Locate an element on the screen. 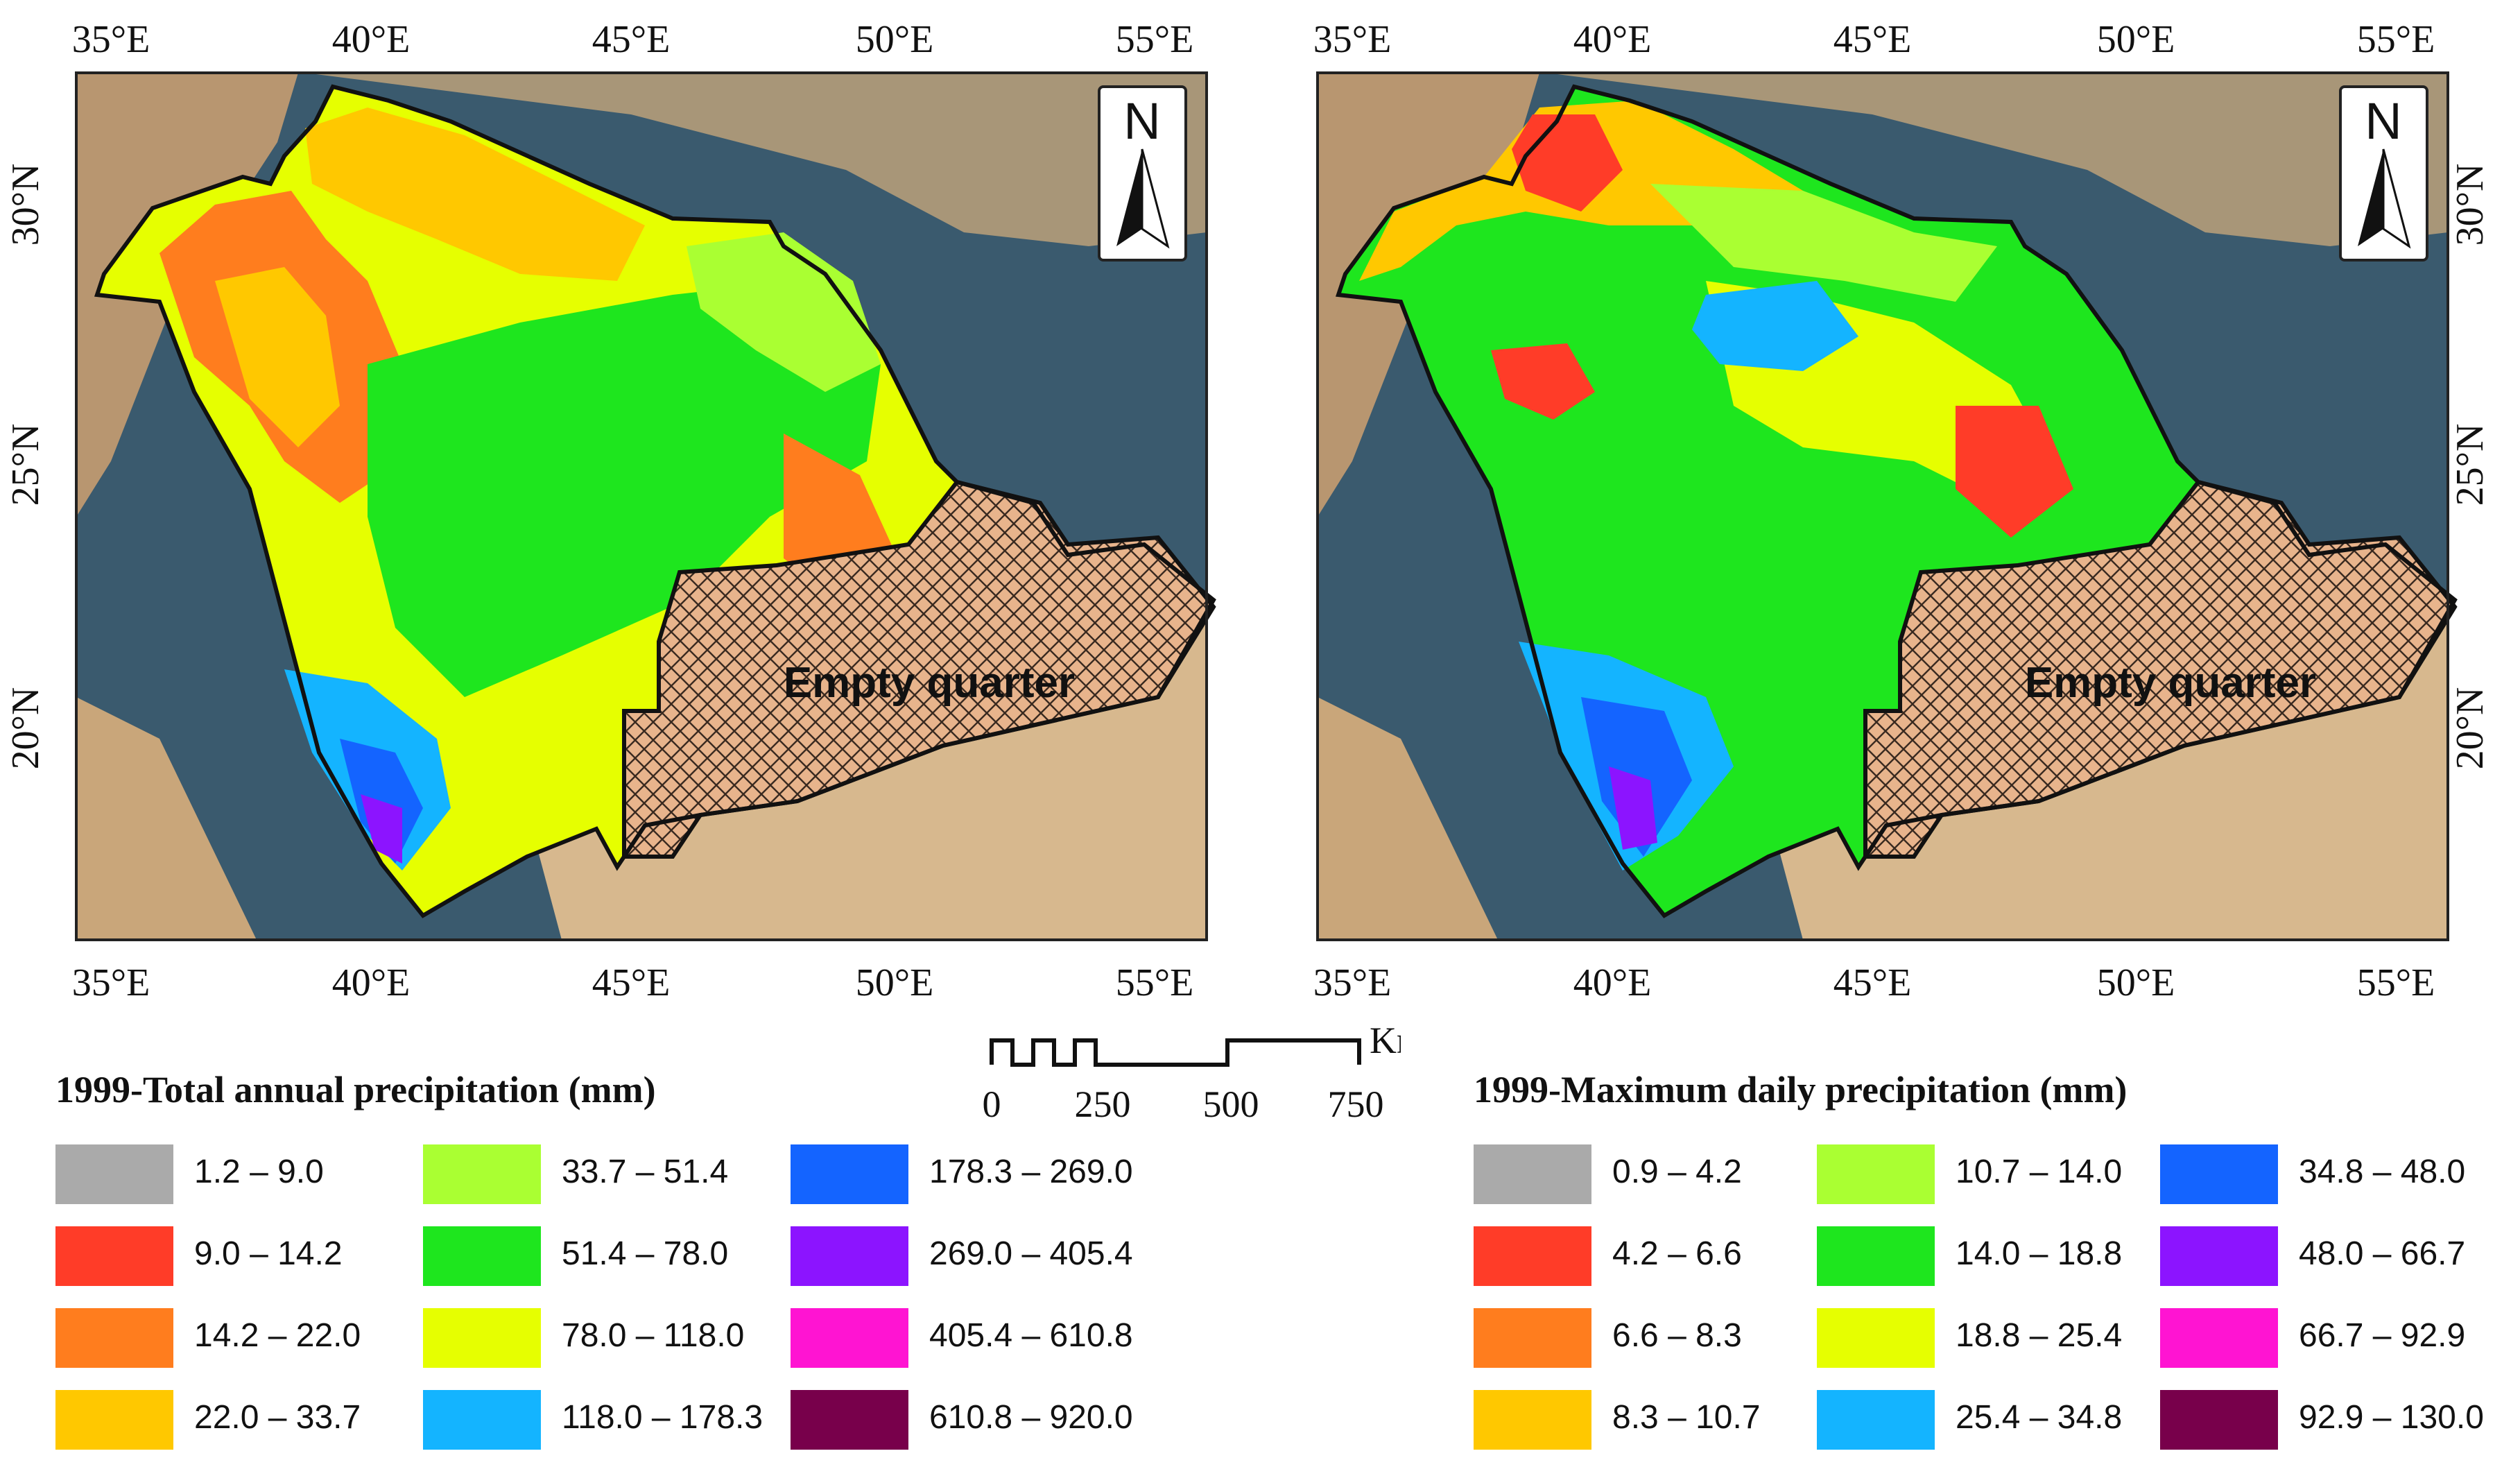  region-yellow-north is located at coordinates (475, 194).